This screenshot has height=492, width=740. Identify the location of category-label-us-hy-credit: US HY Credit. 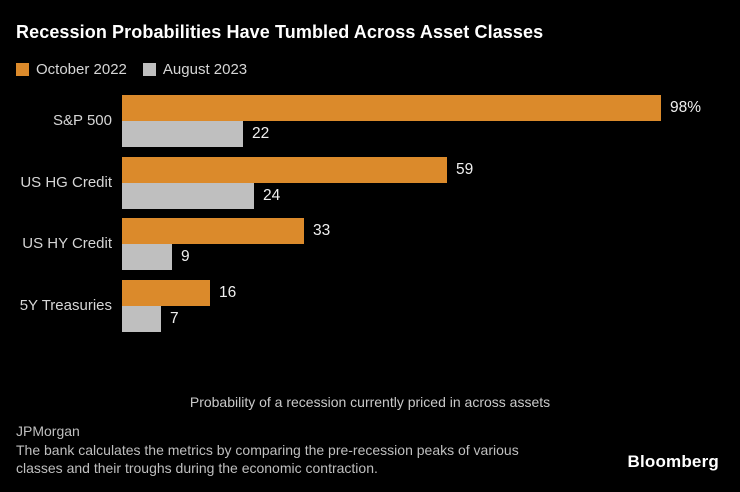
(67, 243).